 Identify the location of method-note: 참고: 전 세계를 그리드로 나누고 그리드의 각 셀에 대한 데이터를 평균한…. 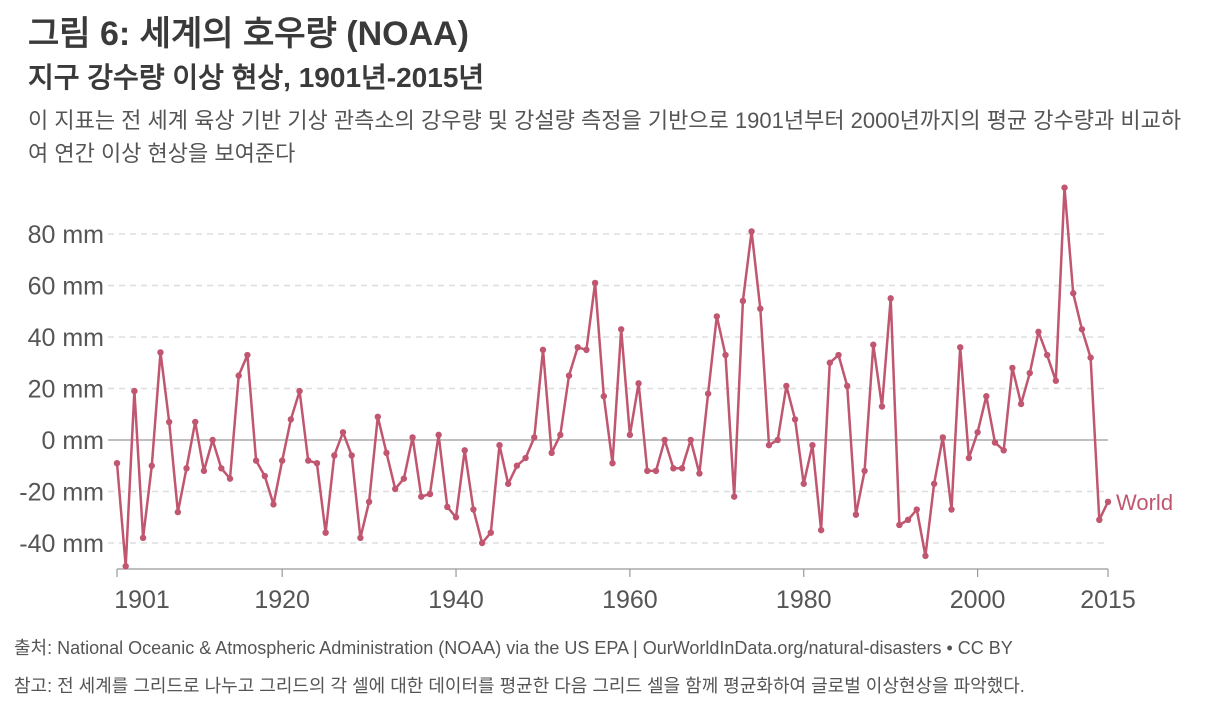
(519, 686).